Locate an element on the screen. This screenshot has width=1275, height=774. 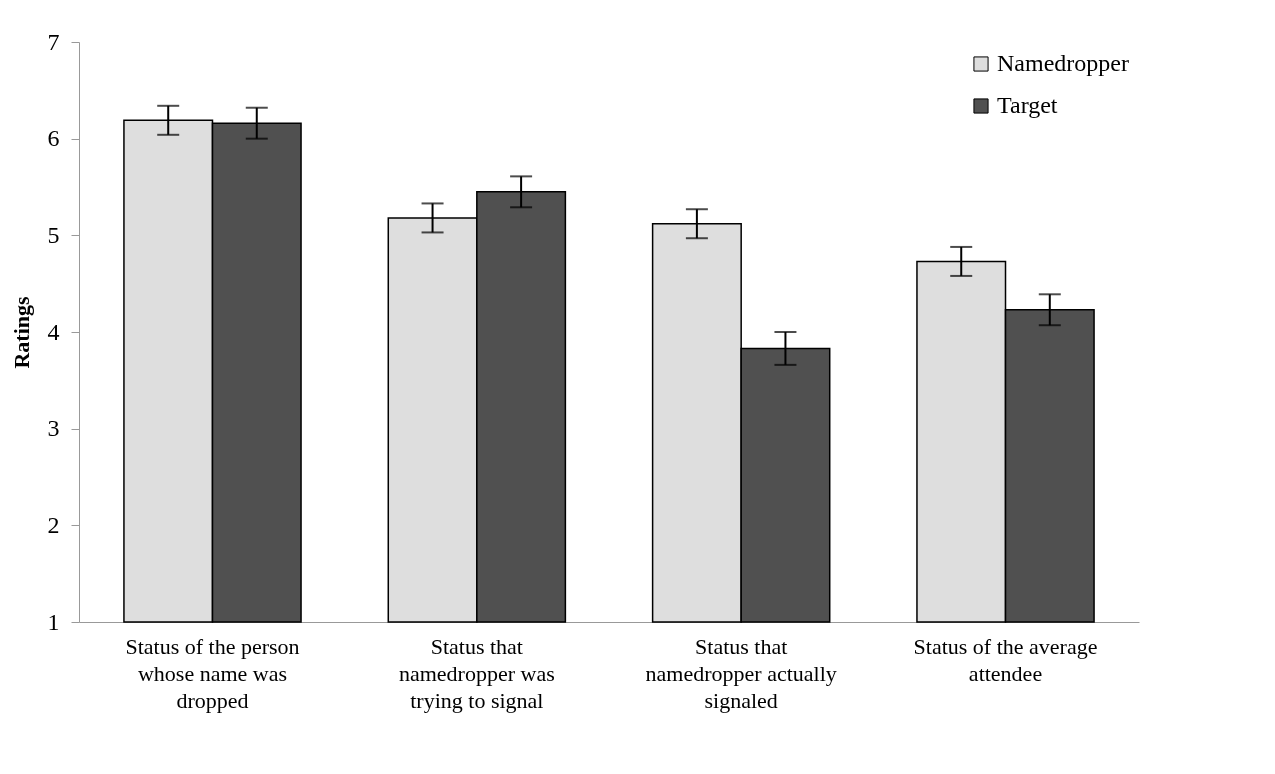
x-tick-label: Status of the person whose name was dropped is located at coordinates (212, 673).